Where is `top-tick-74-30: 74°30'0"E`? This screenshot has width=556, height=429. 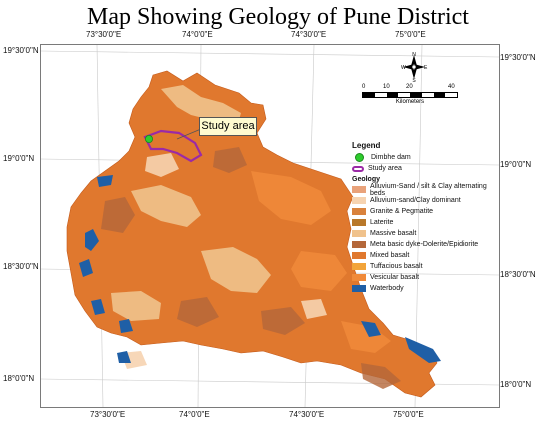
top-tick-74-30: 74°30'0"E is located at coordinates (309, 34).